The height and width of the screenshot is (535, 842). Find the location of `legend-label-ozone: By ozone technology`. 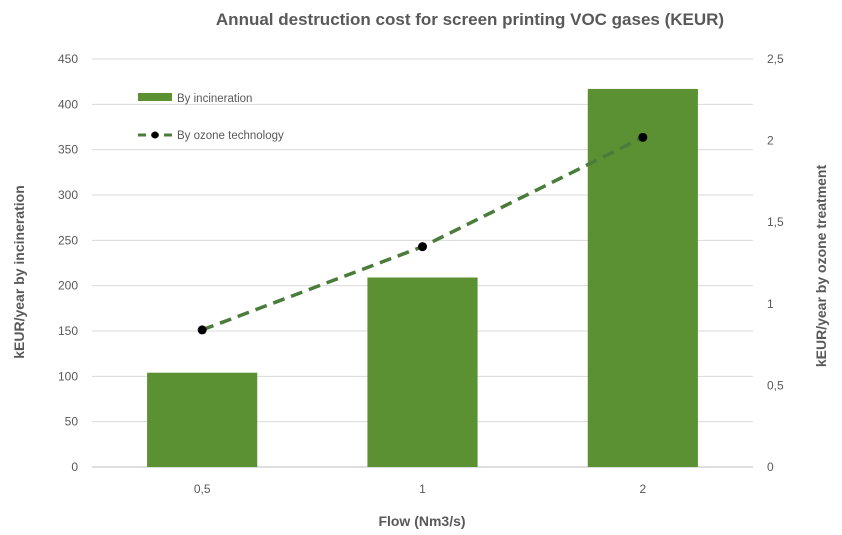

legend-label-ozone: By ozone technology is located at coordinates (230, 136).